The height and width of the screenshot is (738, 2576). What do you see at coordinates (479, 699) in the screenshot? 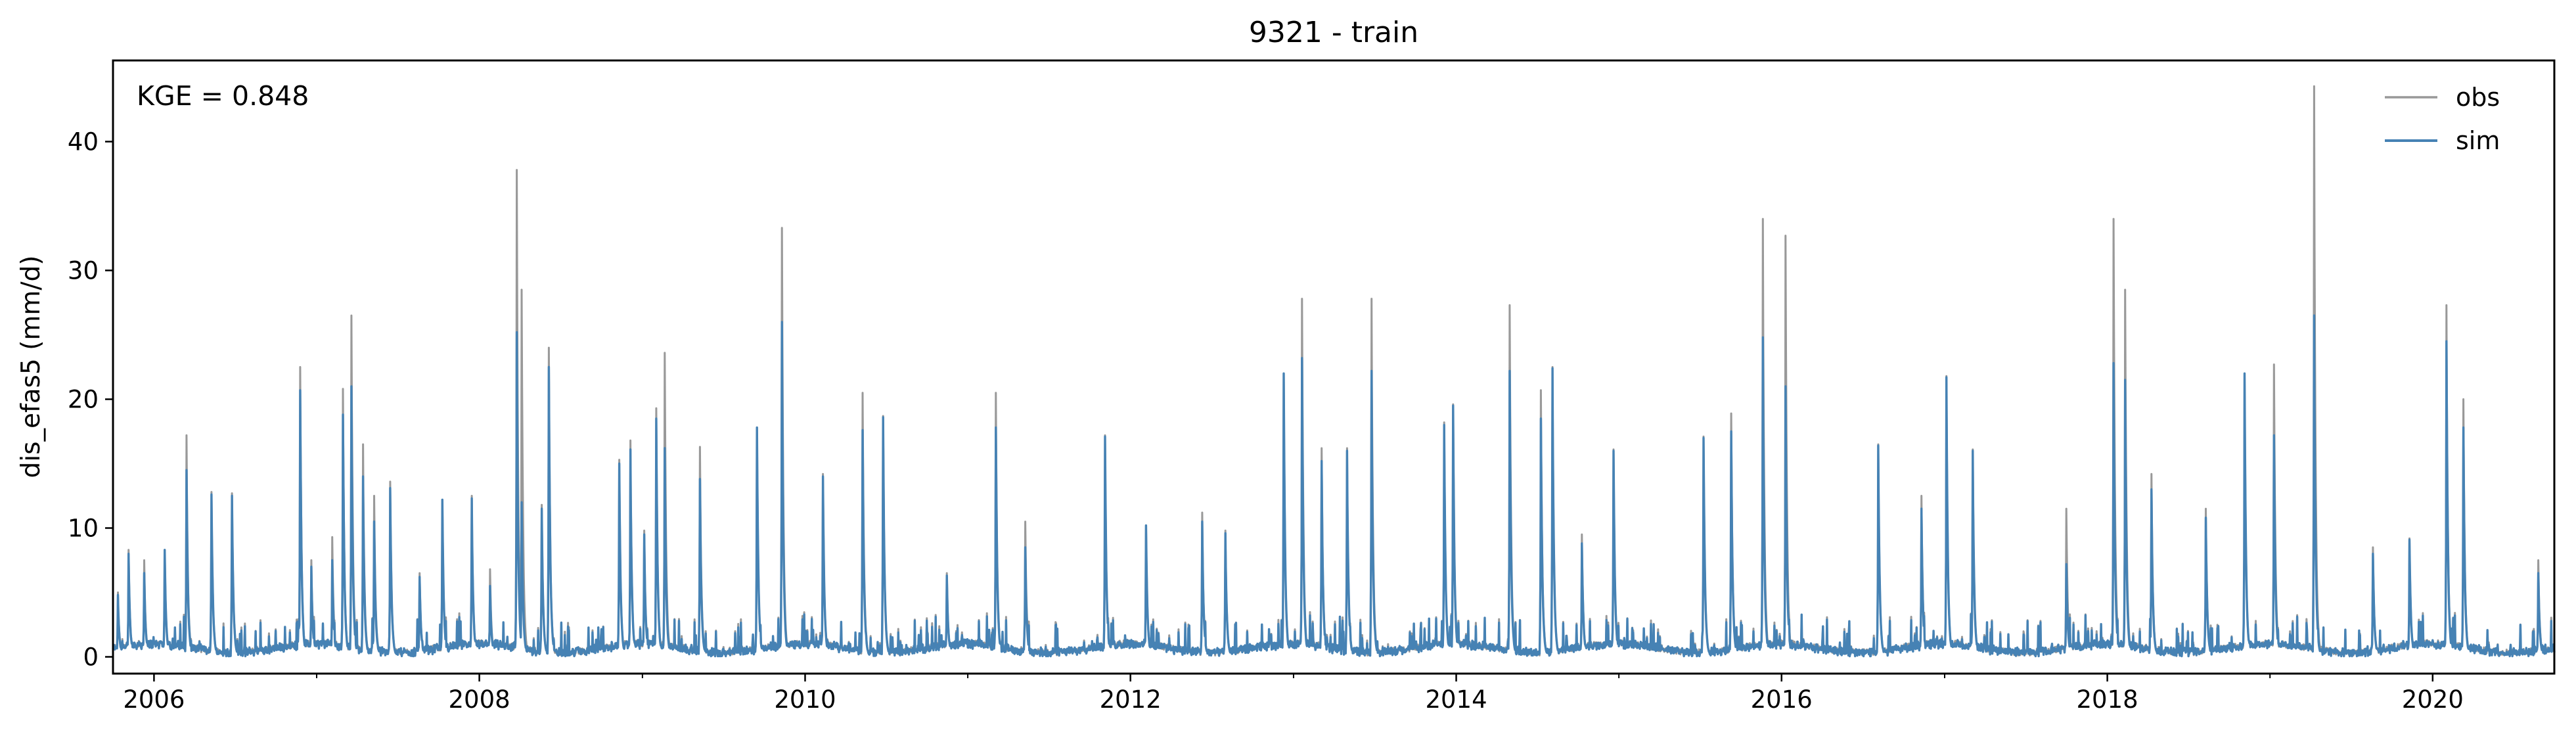
I see `x-tick-label: 2008` at bounding box center [479, 699].